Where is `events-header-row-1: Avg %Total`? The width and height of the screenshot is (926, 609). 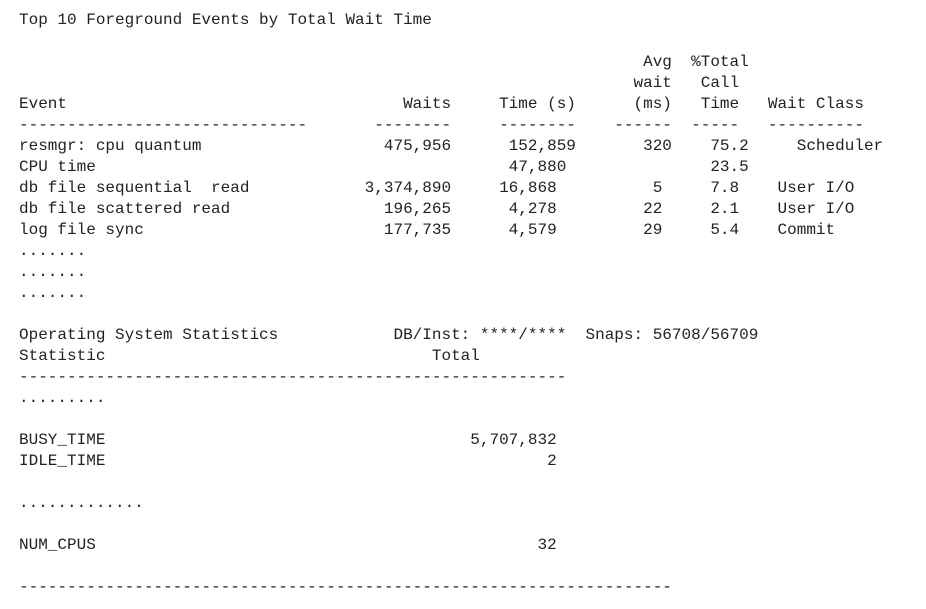
events-header-row-1: Avg %Total is located at coordinates (384, 62).